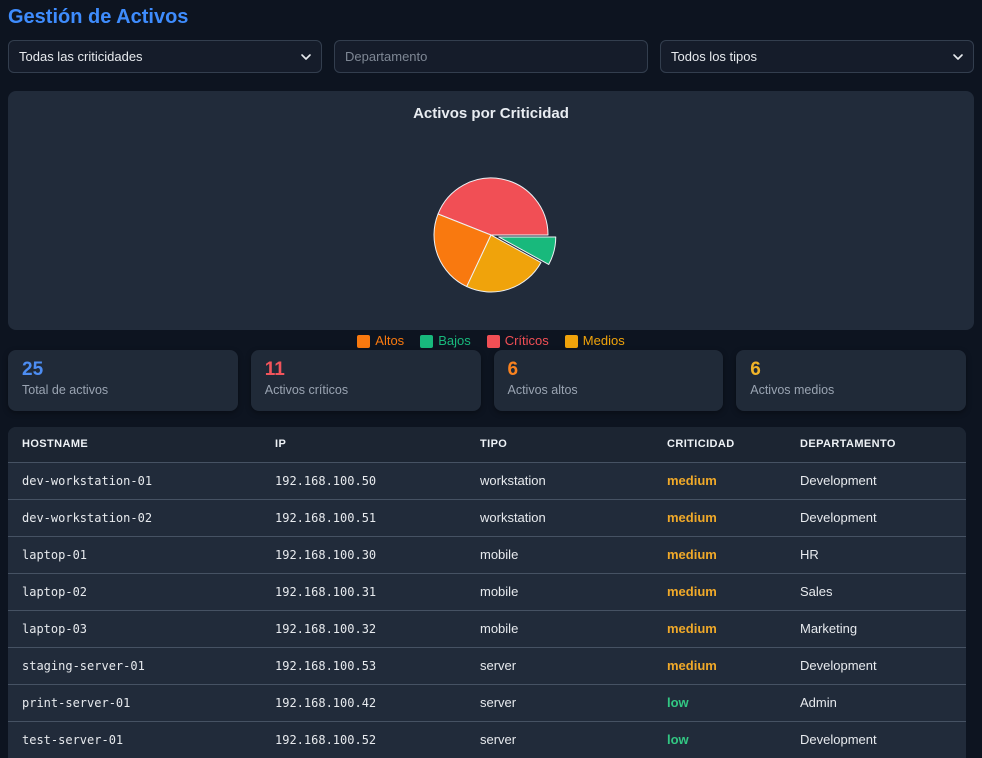  What do you see at coordinates (603, 340) in the screenshot?
I see `legend-label: Medios` at bounding box center [603, 340].